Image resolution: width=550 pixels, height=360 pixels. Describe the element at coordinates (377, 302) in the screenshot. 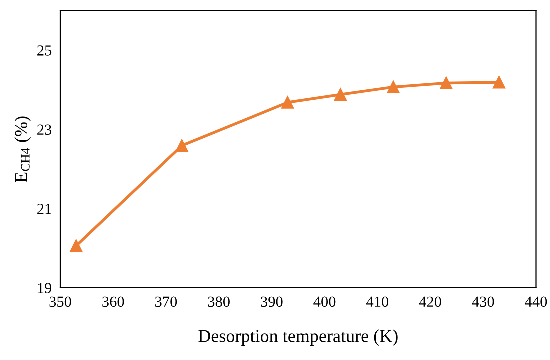

I see `x-tick-label: 410` at that location.